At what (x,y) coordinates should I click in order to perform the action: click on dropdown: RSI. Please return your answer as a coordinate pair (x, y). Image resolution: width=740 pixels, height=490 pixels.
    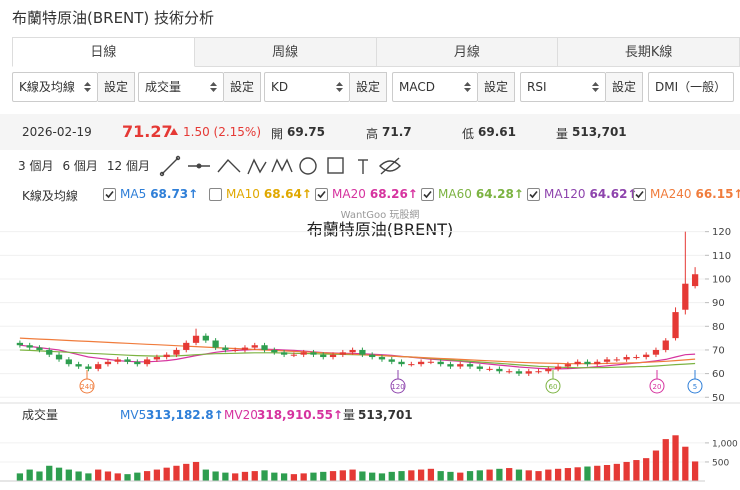
    Looking at the image, I should click on (563, 87).